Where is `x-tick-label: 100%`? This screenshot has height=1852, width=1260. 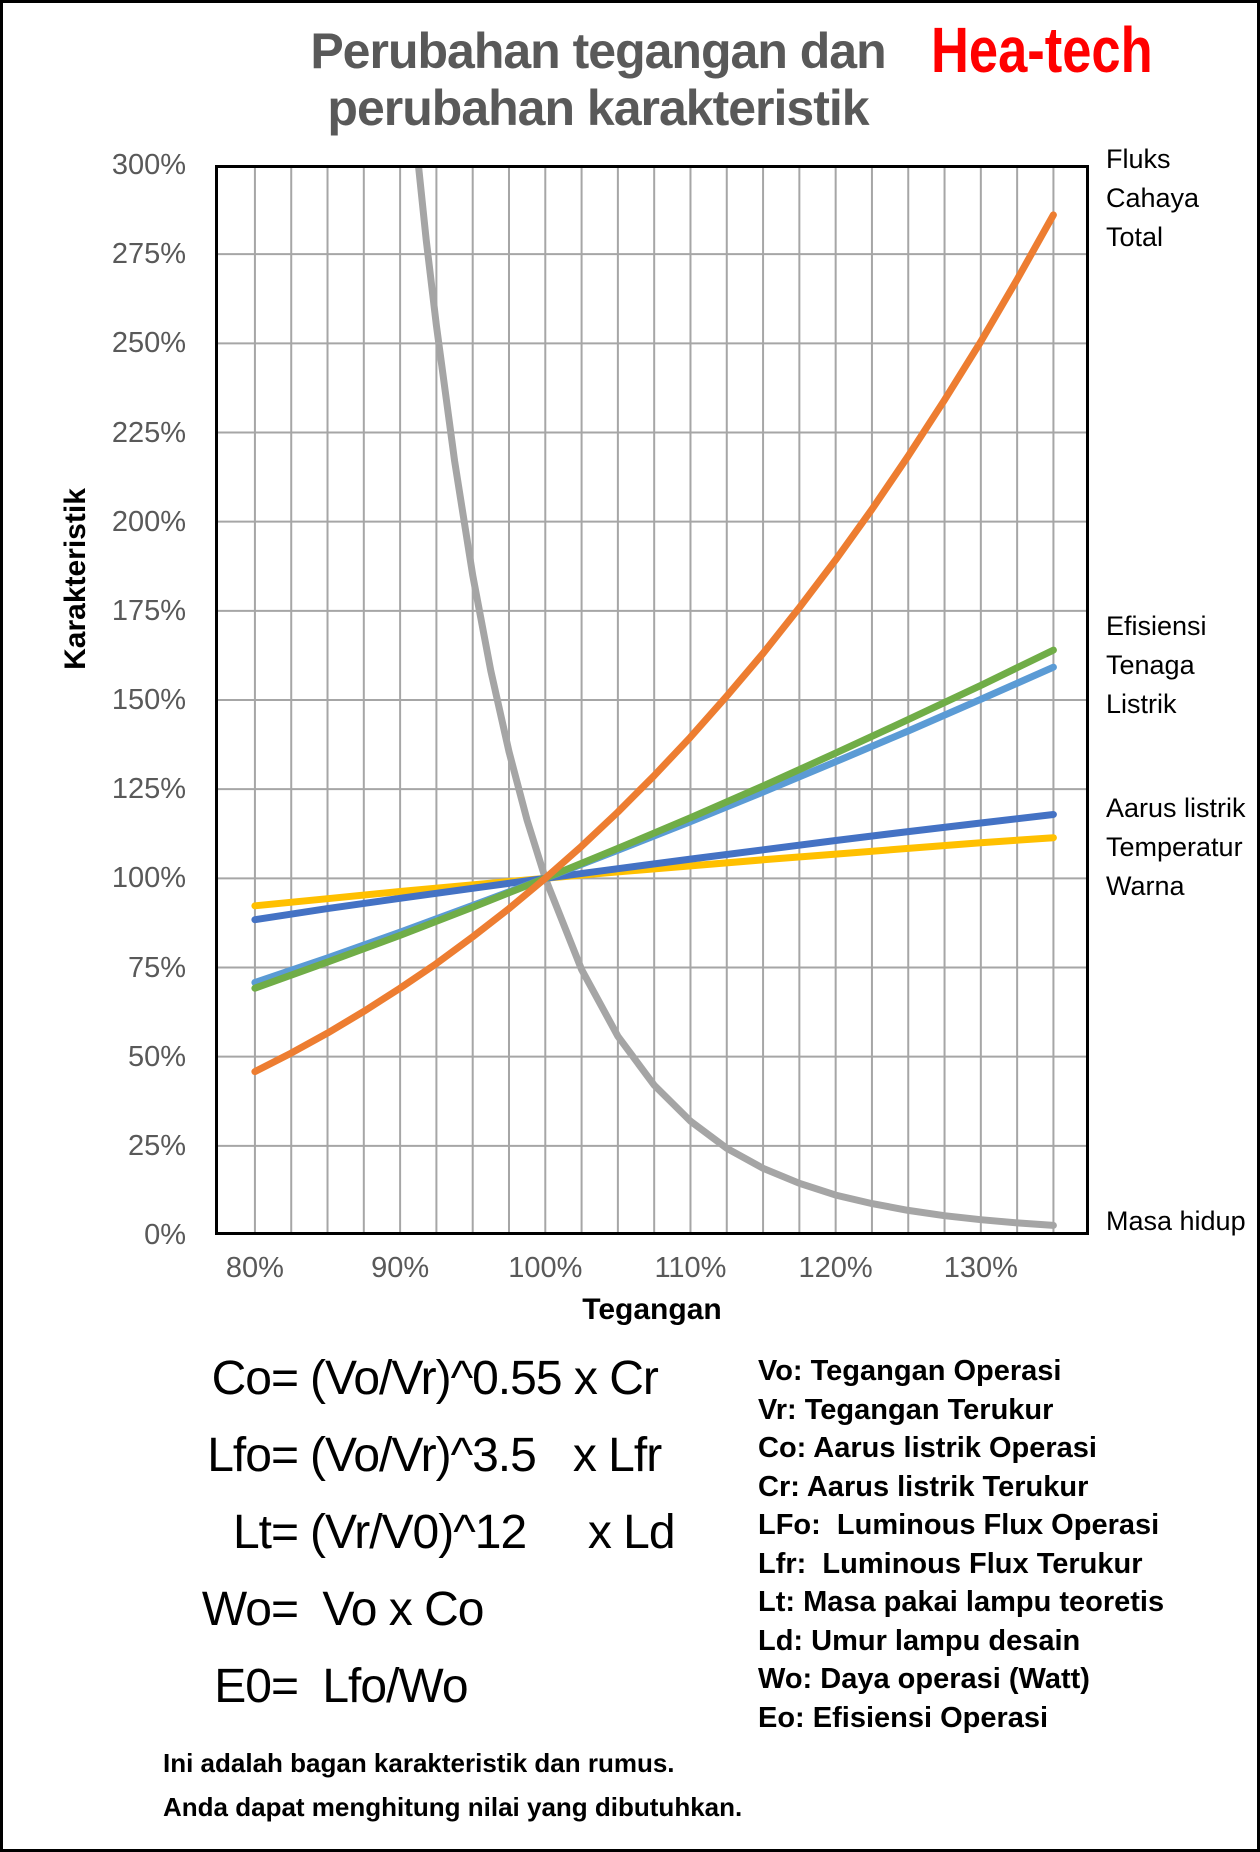
x-tick-label: 100% is located at coordinates (545, 1268).